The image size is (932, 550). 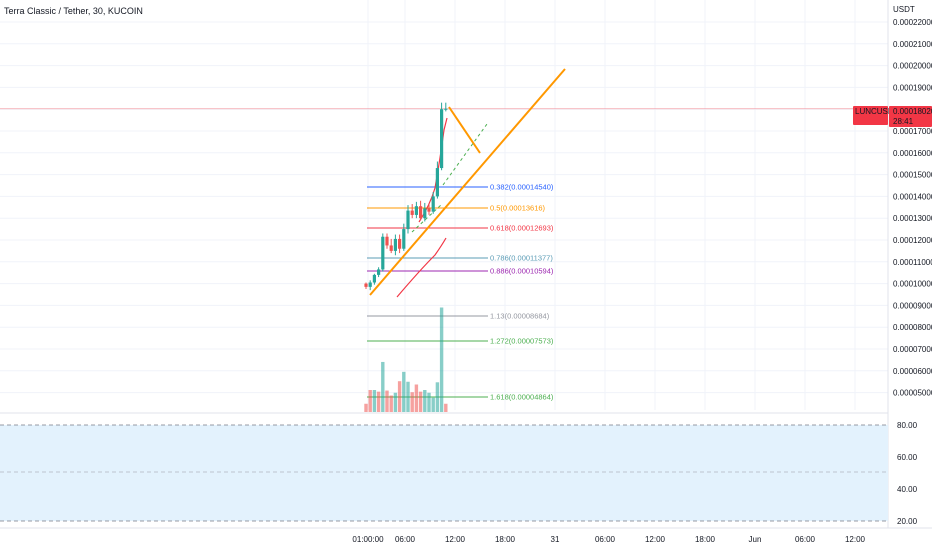 What do you see at coordinates (903, 121) in the screenshot?
I see `bar-countdown: 28:41` at bounding box center [903, 121].